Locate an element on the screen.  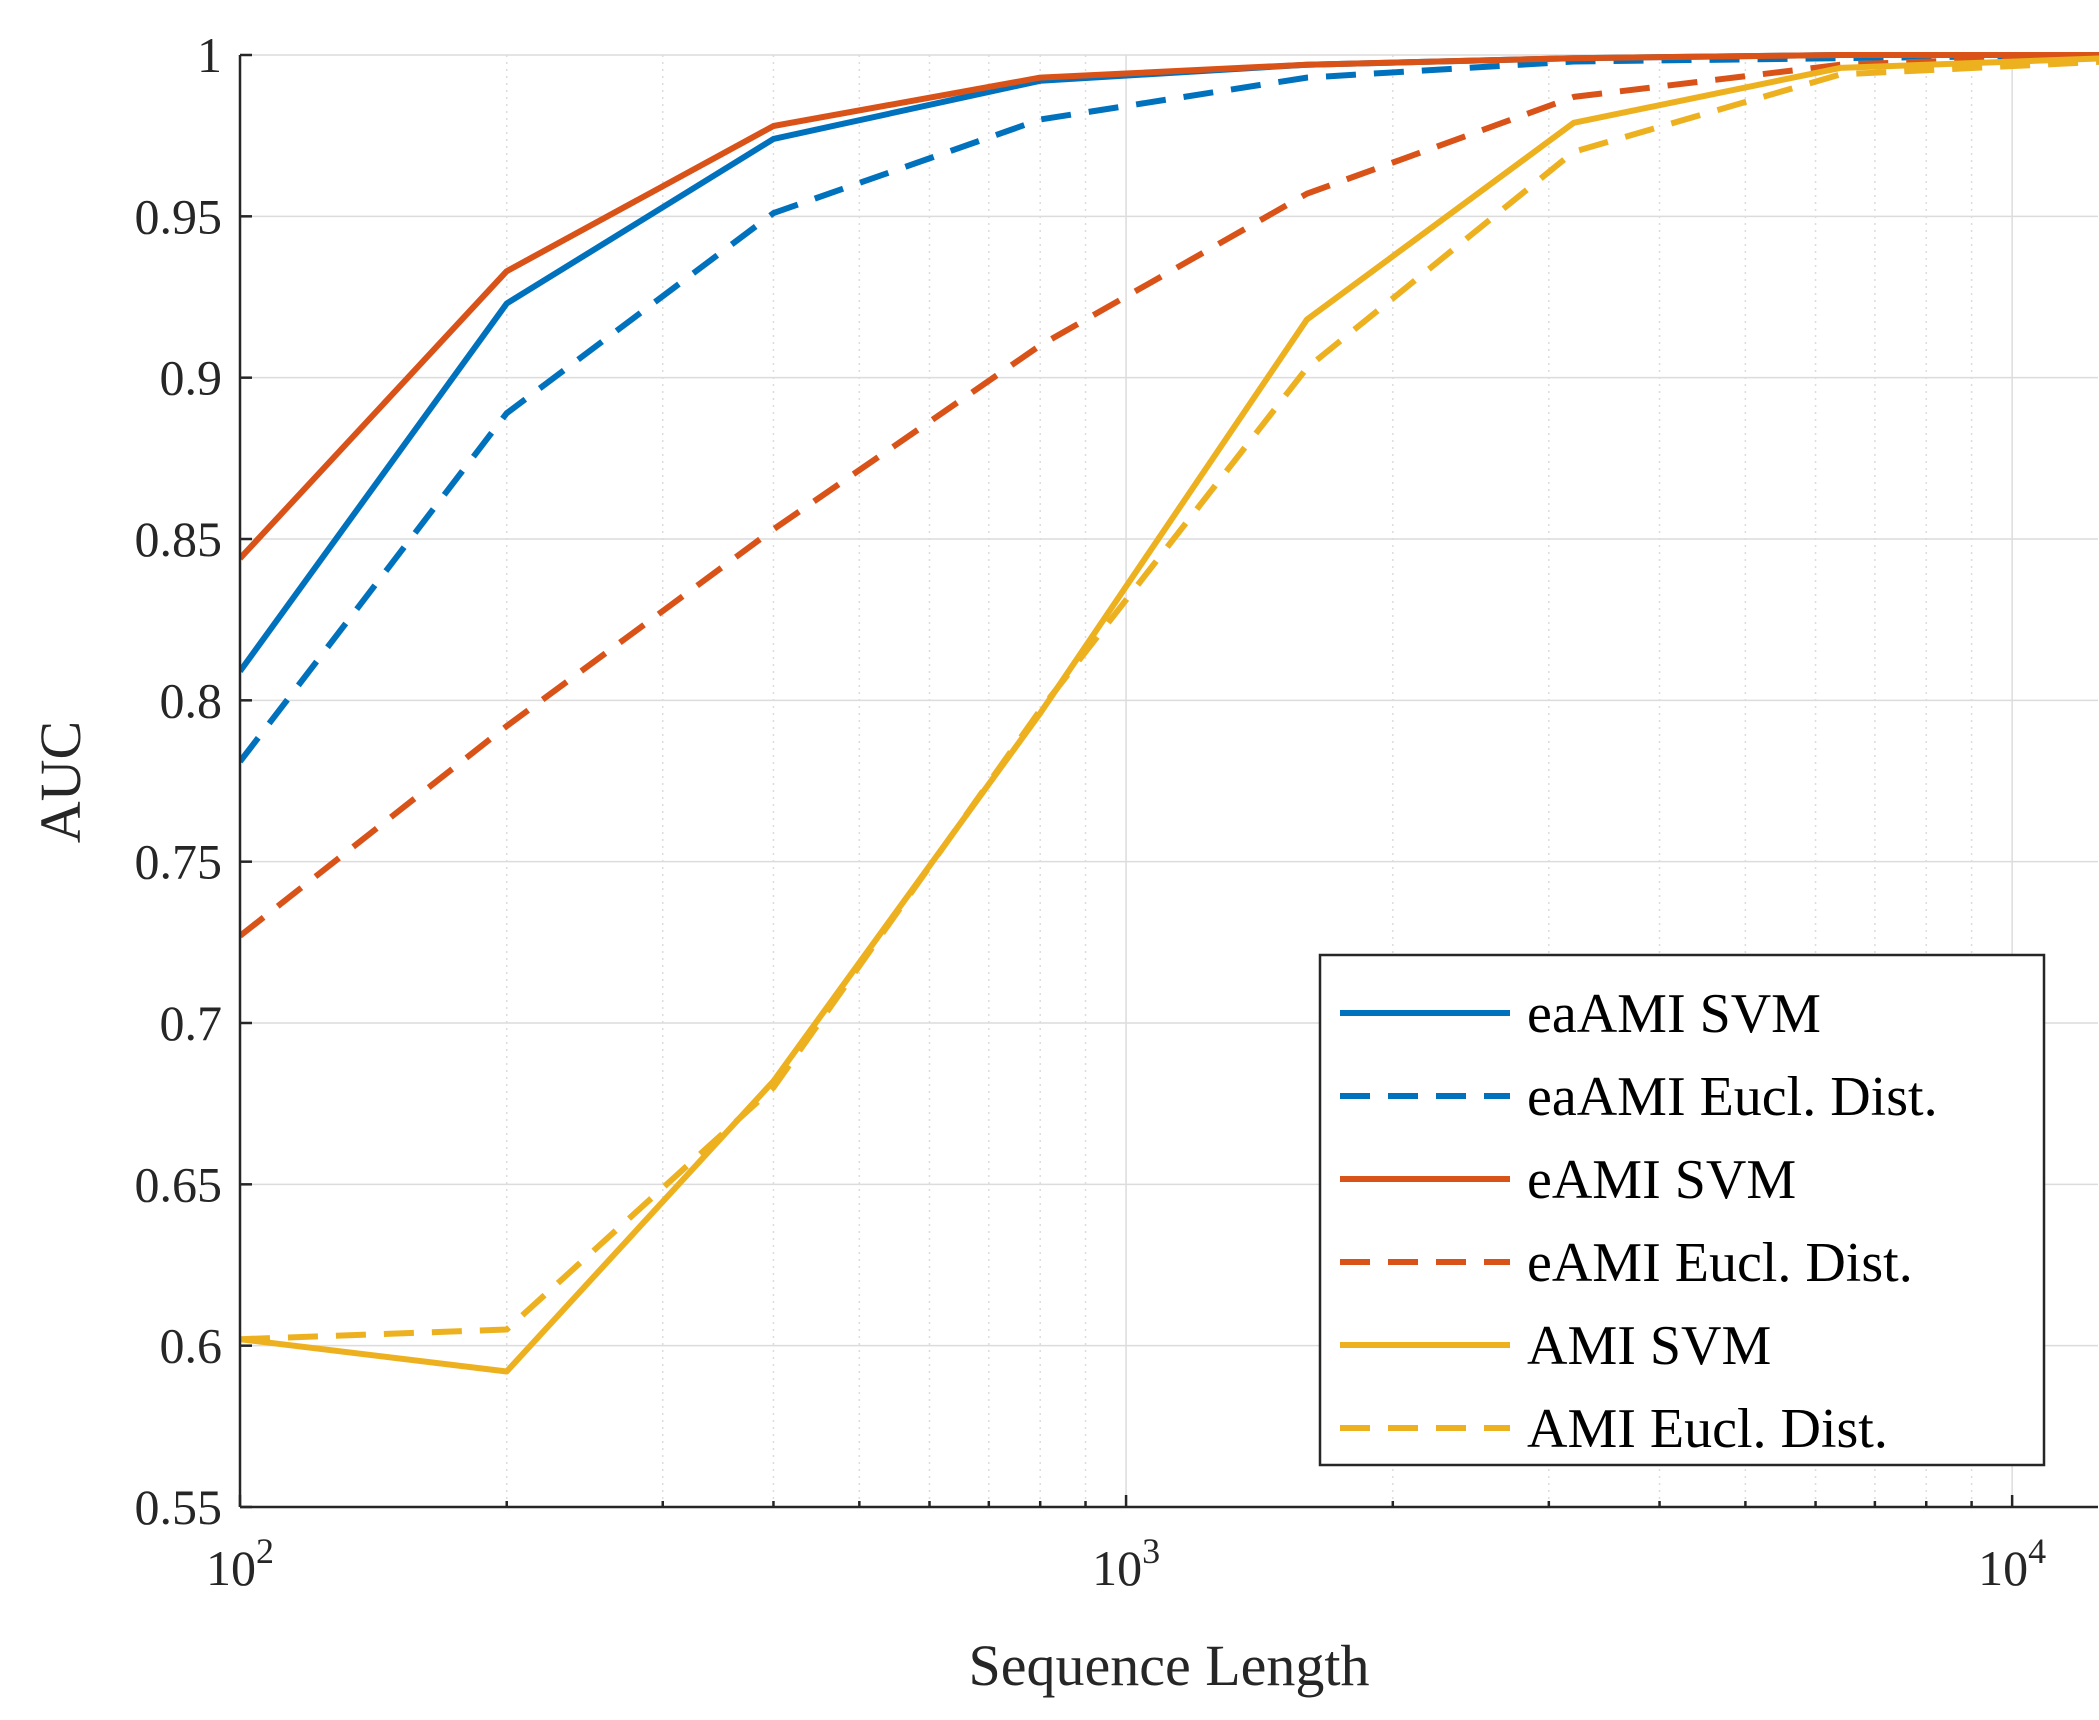
y-axis-label: AUC is located at coordinates (60, 782).